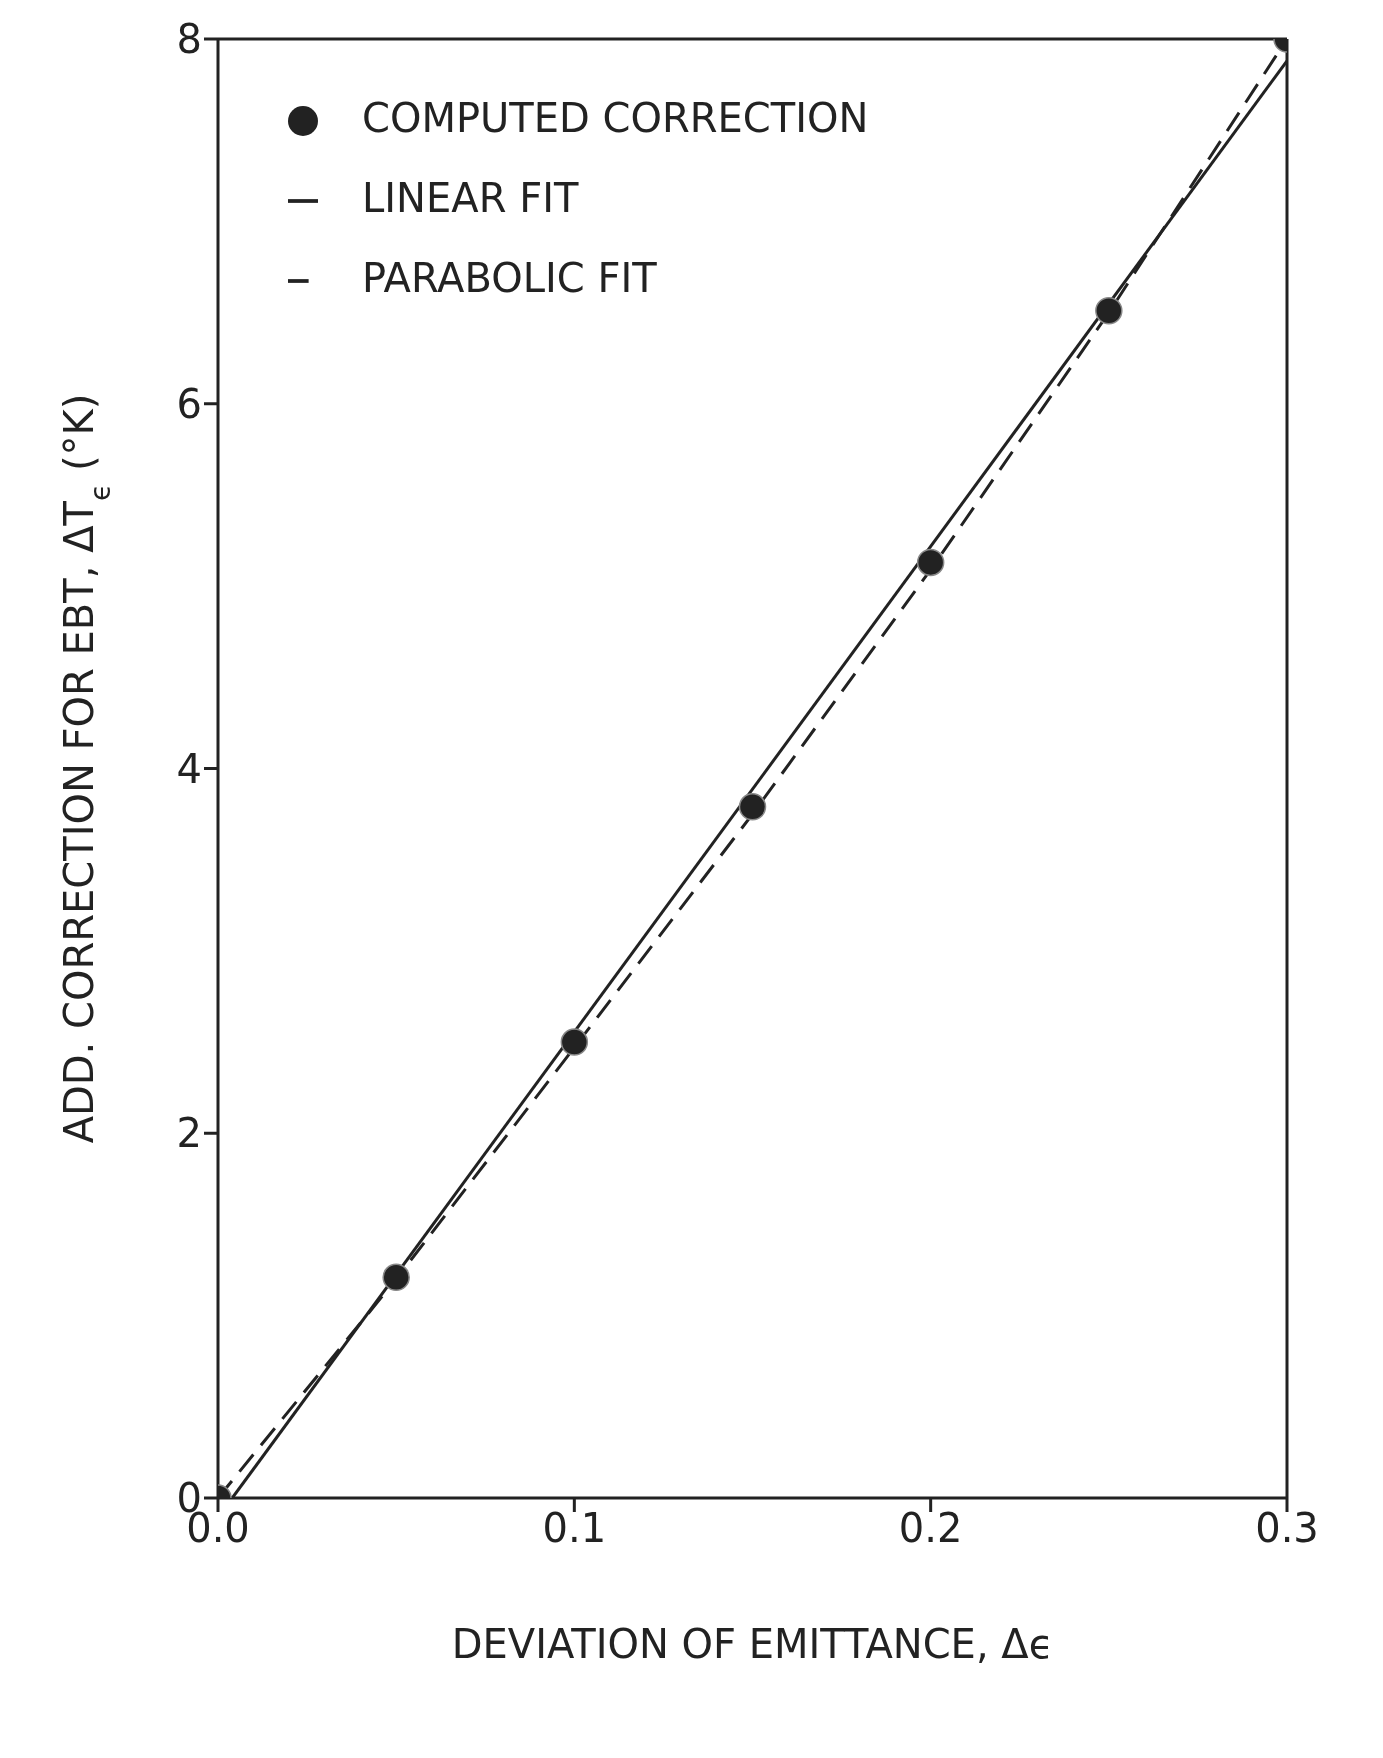 The height and width of the screenshot is (1758, 1383). What do you see at coordinates (189, 403) in the screenshot?
I see `y-tick-label: 6` at bounding box center [189, 403].